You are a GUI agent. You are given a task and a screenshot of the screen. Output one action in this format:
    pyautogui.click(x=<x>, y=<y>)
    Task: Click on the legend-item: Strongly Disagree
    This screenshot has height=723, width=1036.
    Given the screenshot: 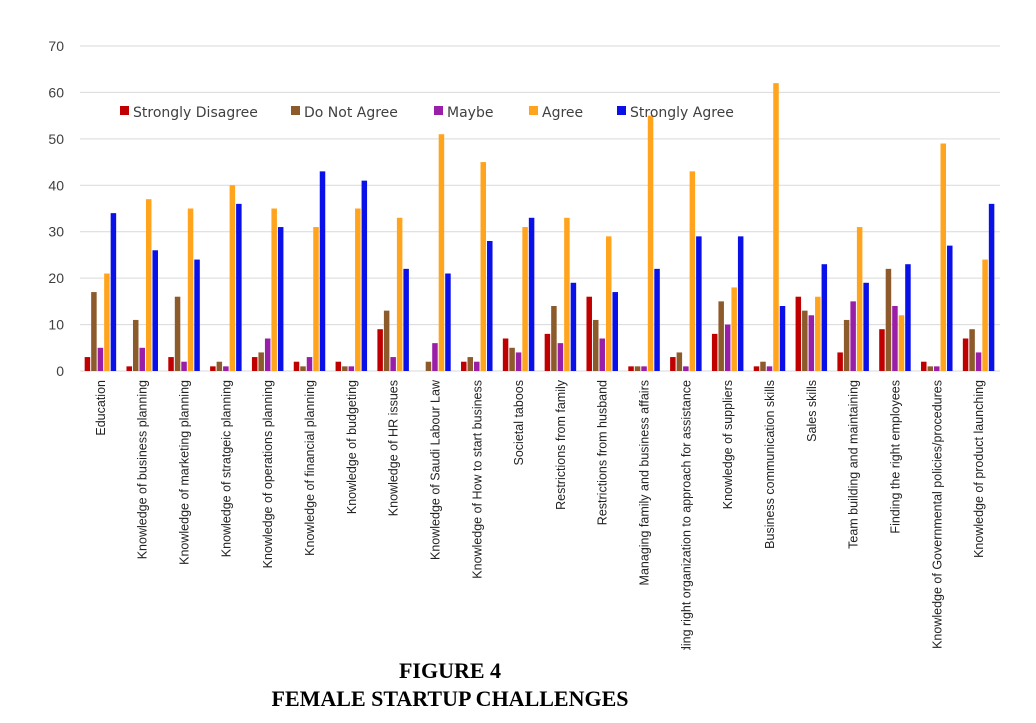 What is the action you would take?
    pyautogui.click(x=189, y=113)
    